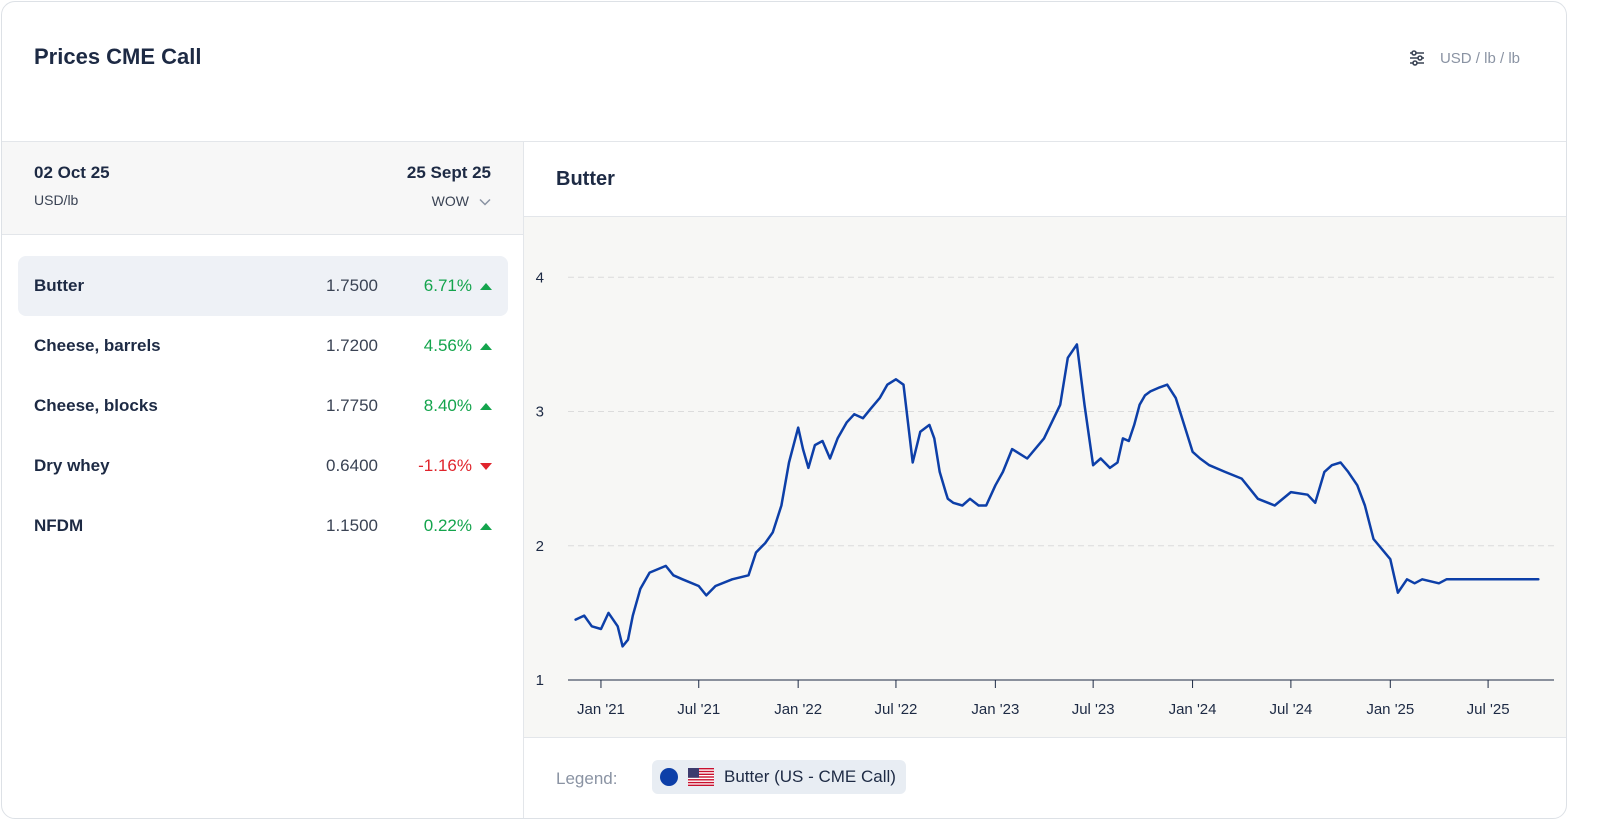 The image size is (1600, 837). Describe the element at coordinates (1290, 709) in the screenshot. I see `x-tick-label: Jul '24` at that location.